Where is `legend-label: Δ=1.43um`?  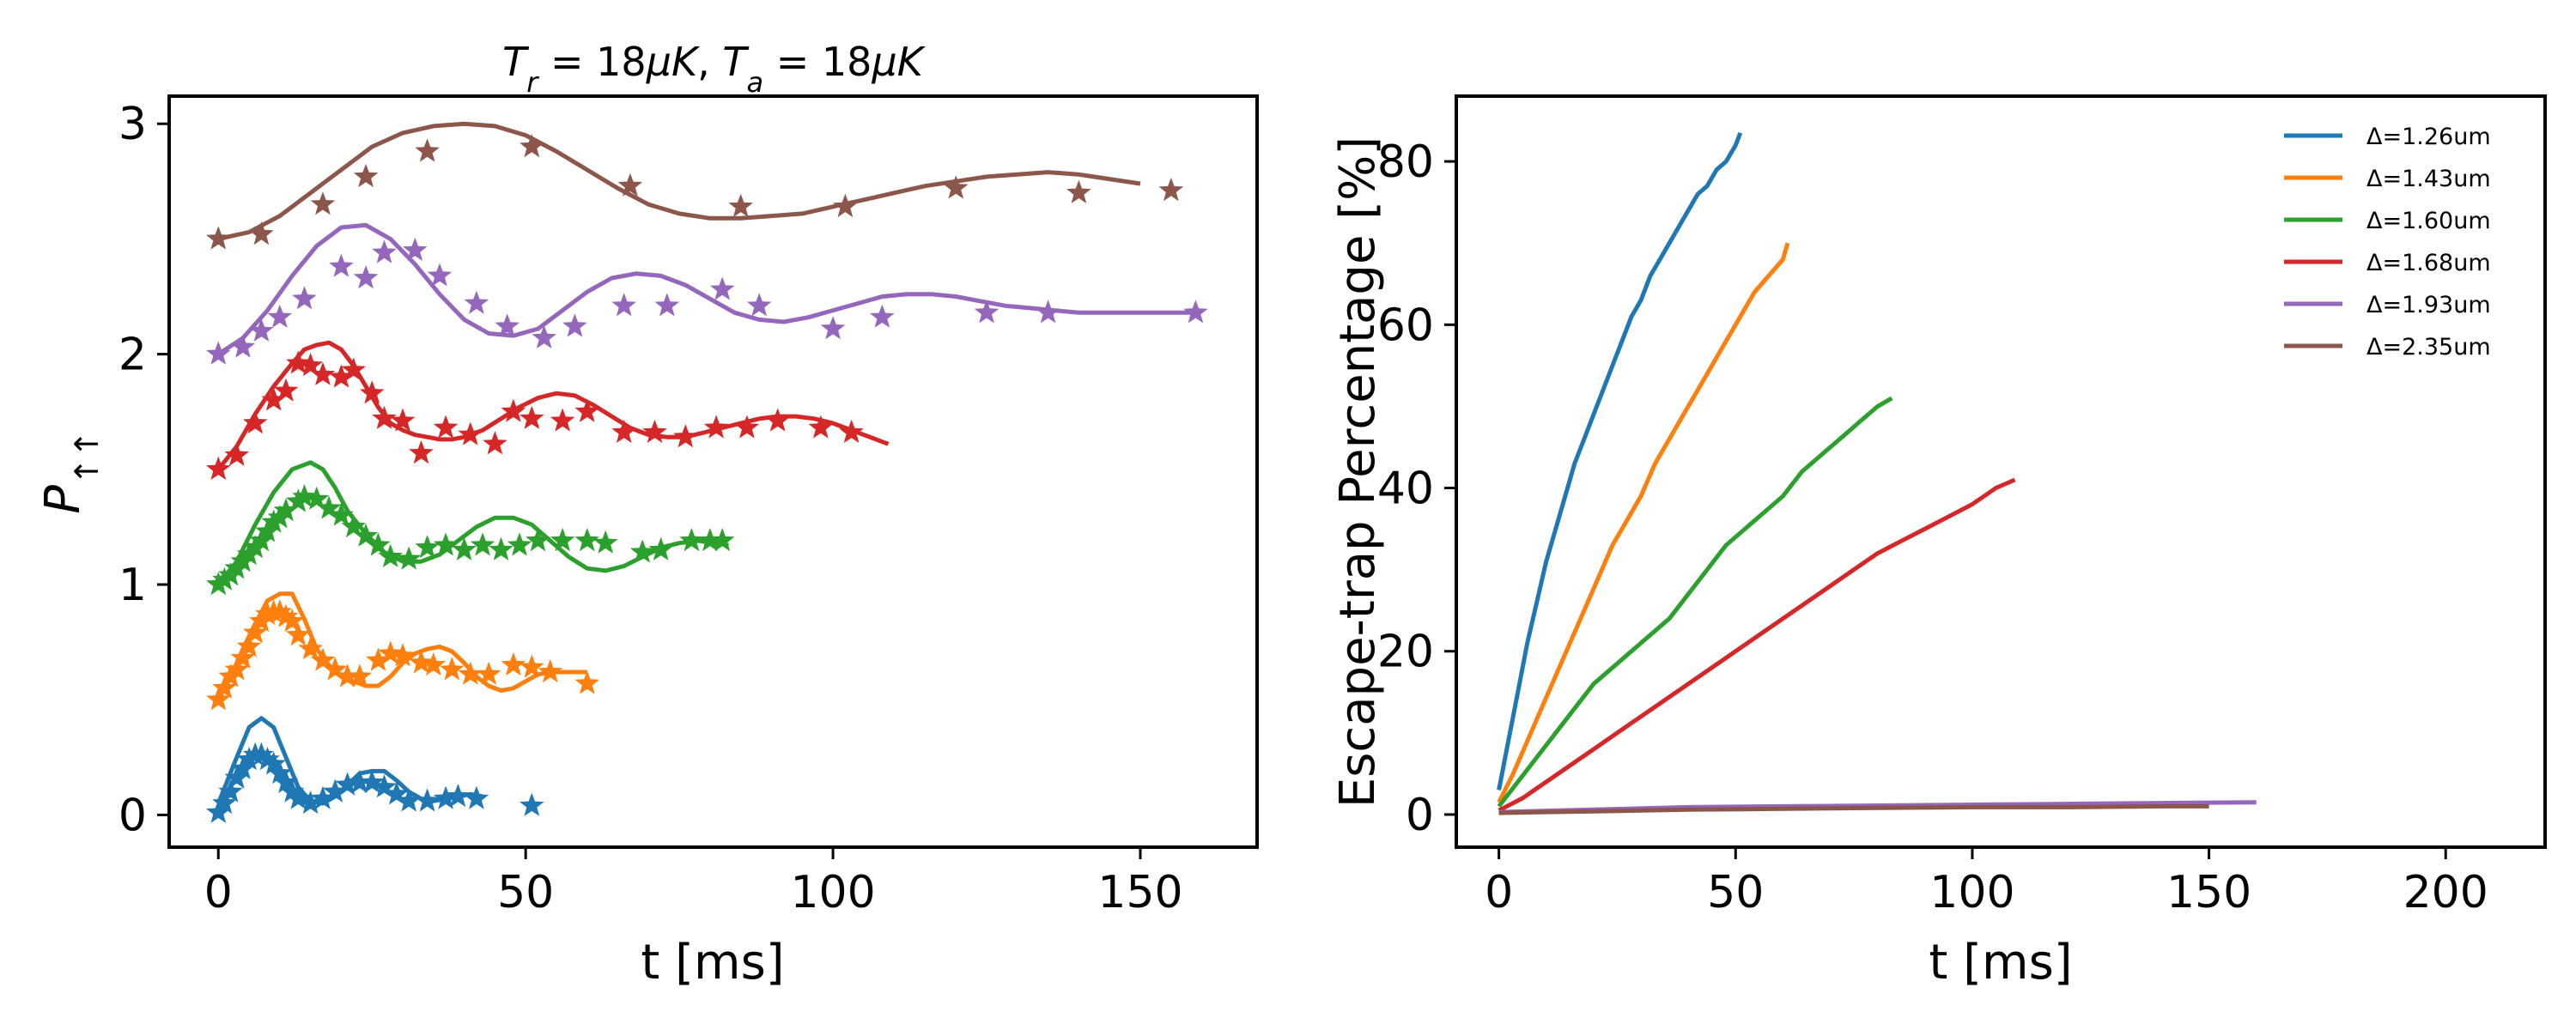
legend-label: Δ=1.43um is located at coordinates (2428, 179).